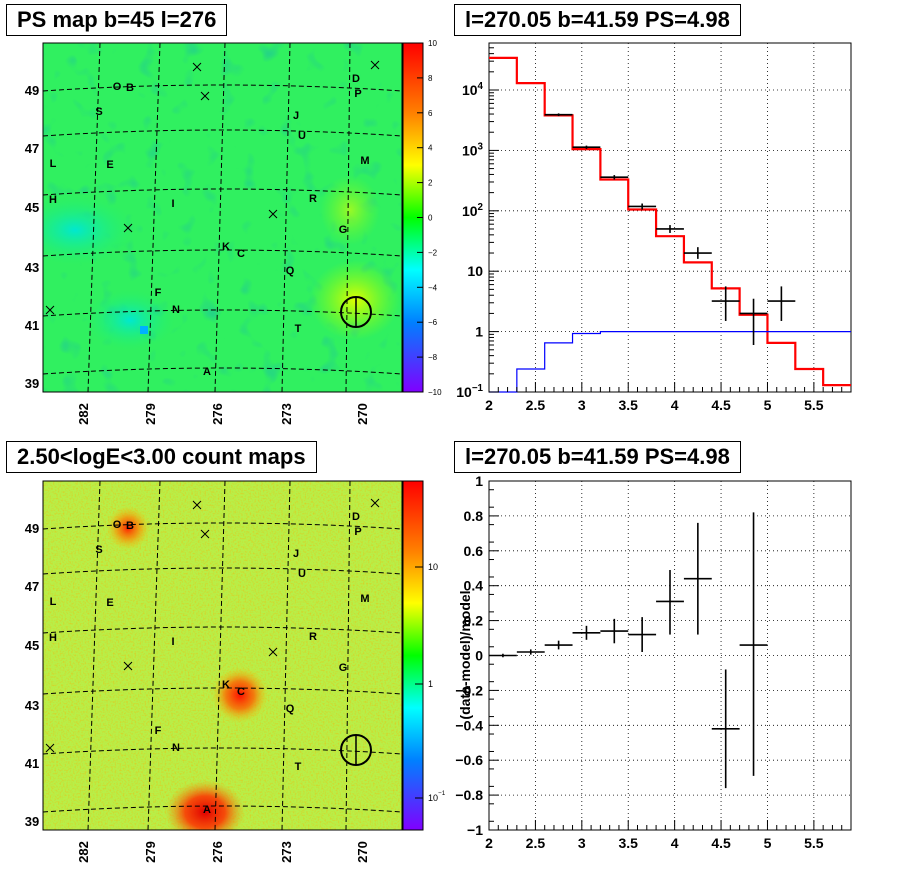  Describe the element at coordinates (429, 218) in the screenshot. I see `ps-map-colorbar-ticks: 10 8 6 4 2 0 −2 −4 −6 −8 −10` at that location.